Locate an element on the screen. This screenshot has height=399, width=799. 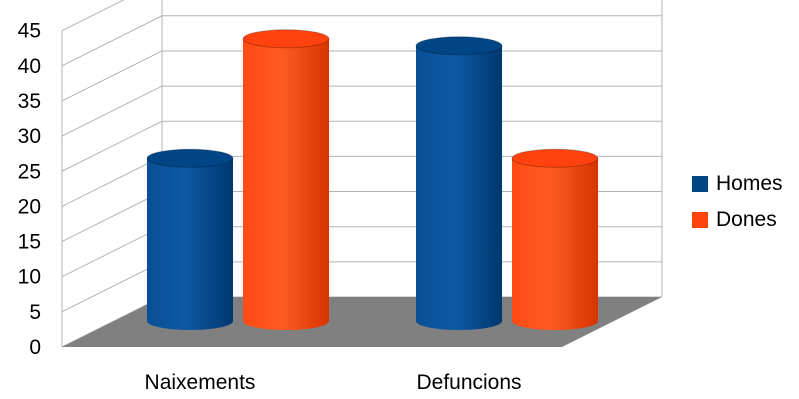
y-tick-label: 10 is located at coordinates (29, 277).